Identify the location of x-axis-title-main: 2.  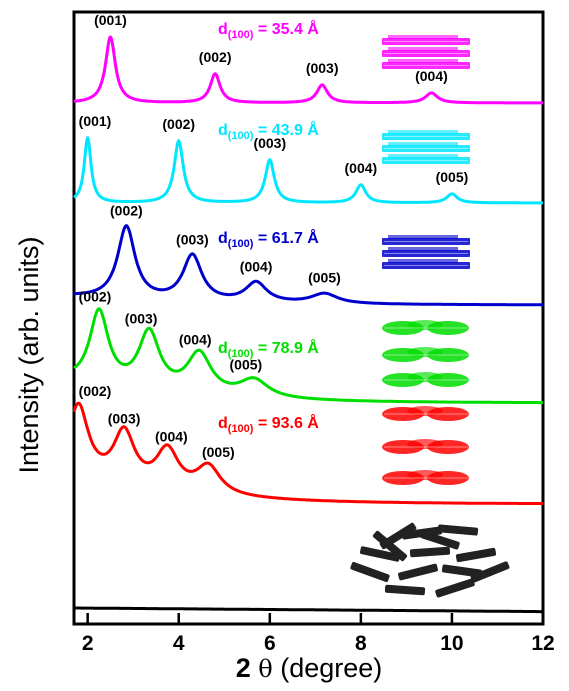
(247, 668).